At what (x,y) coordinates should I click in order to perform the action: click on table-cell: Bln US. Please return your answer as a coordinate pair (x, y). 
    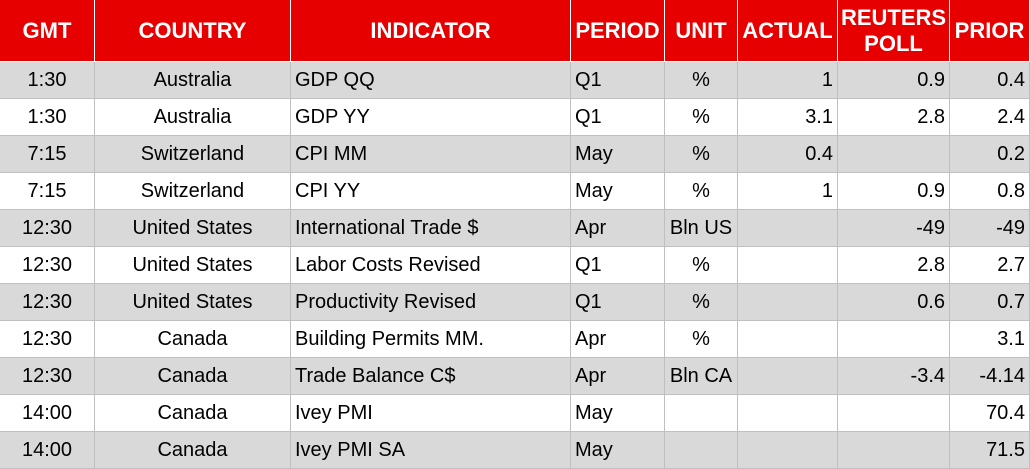
    Looking at the image, I should click on (701, 228).